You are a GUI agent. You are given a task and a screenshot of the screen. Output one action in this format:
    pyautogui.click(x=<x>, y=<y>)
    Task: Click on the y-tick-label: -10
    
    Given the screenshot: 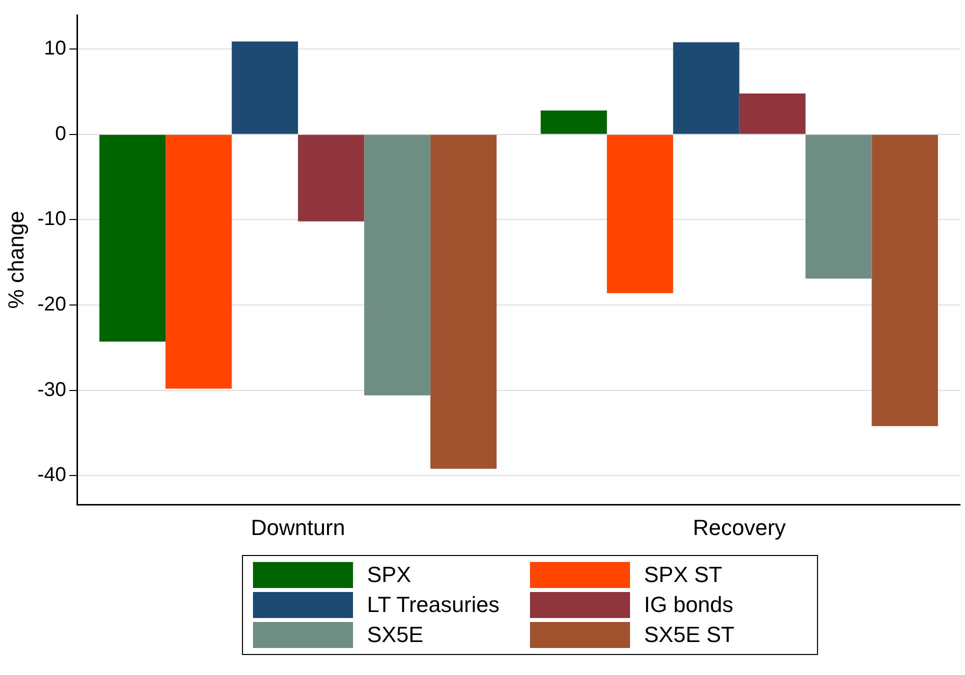 What is the action you would take?
    pyautogui.click(x=51, y=219)
    